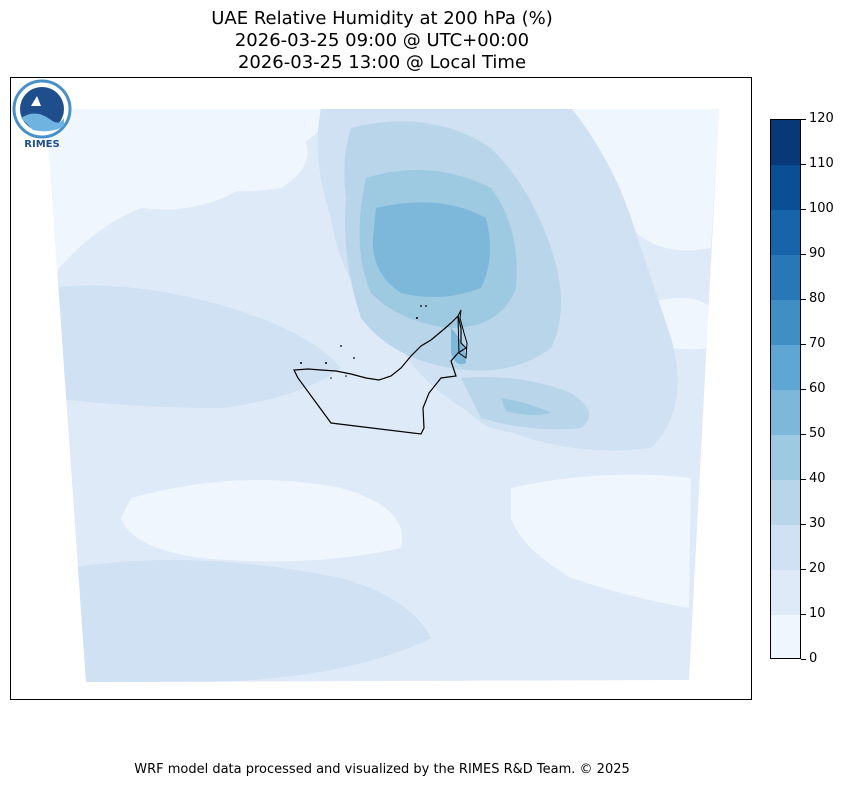  I want to click on rh-band-20-30-west, so click(193, 346).